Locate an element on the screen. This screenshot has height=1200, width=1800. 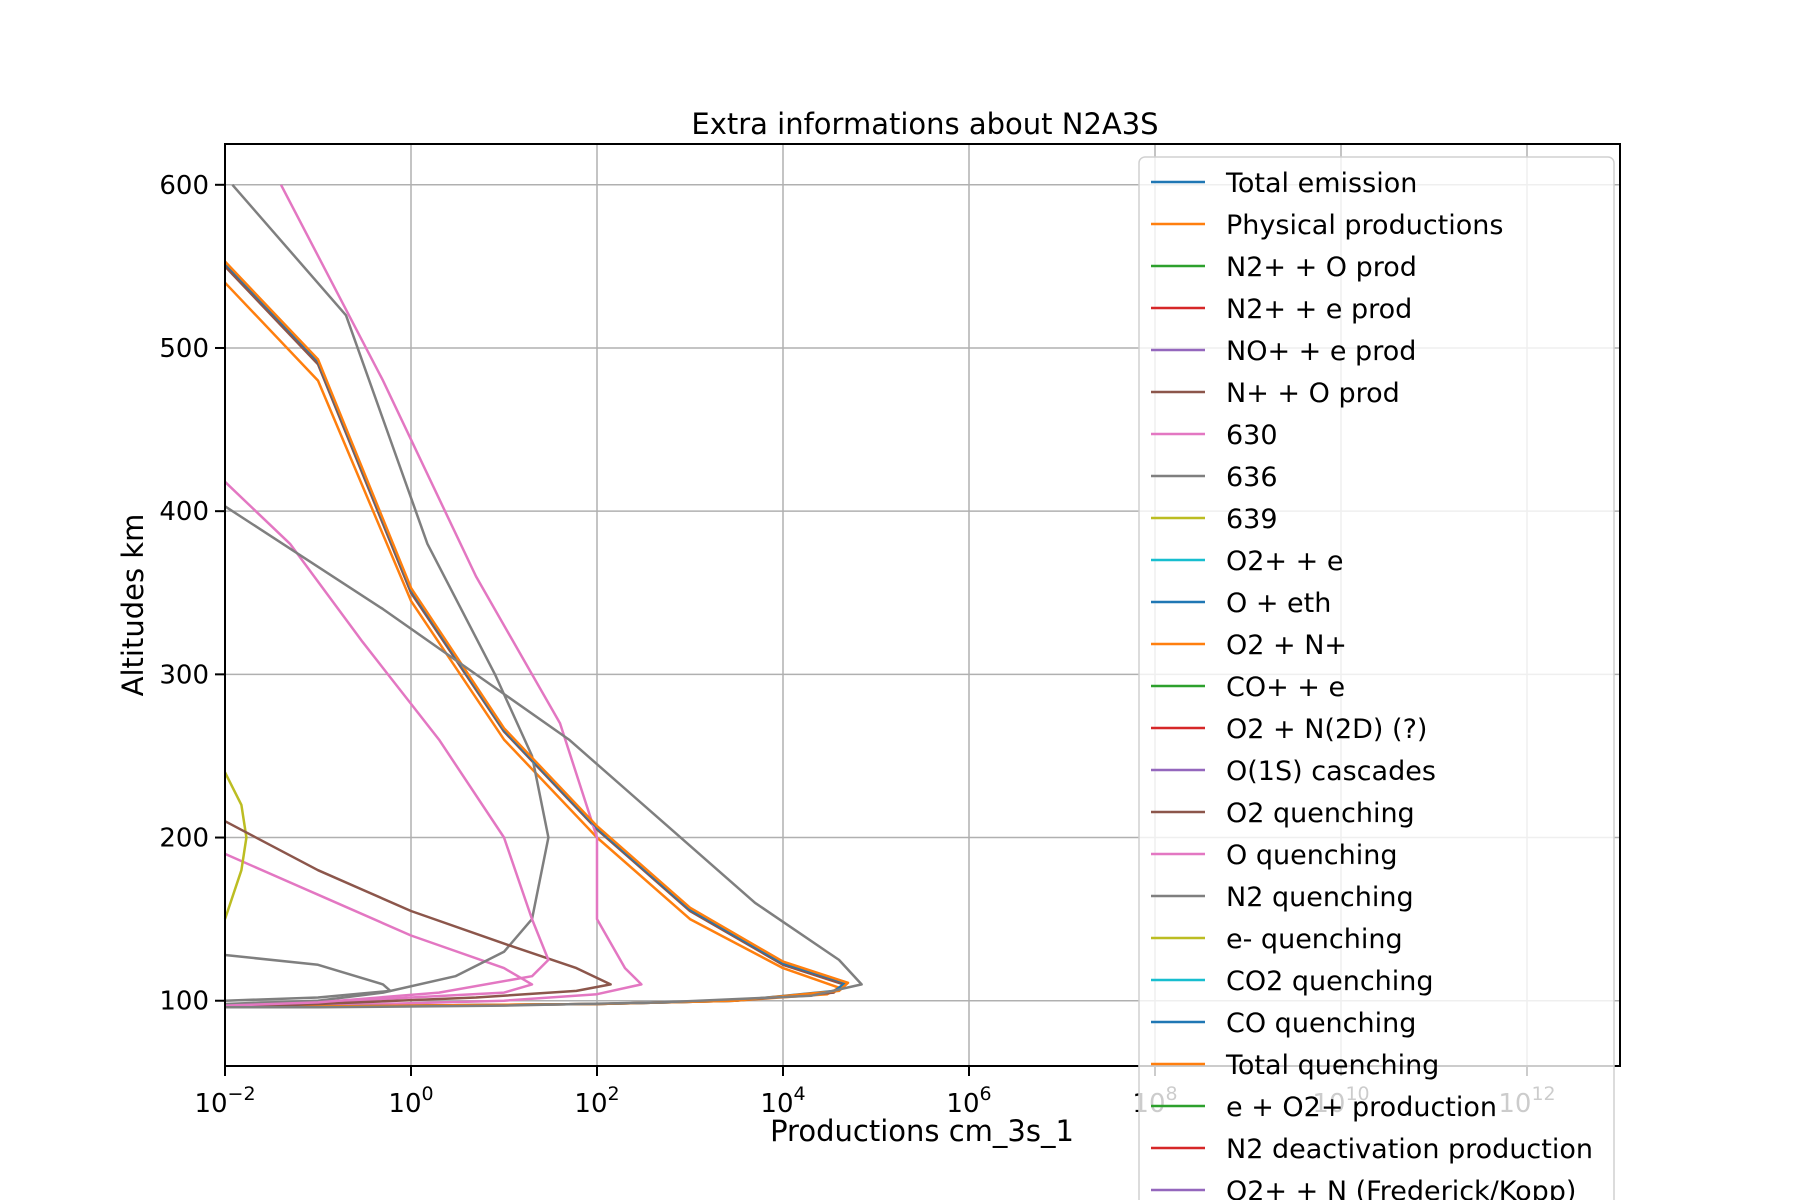
legend-label: O2 + N+ is located at coordinates (1286, 645).